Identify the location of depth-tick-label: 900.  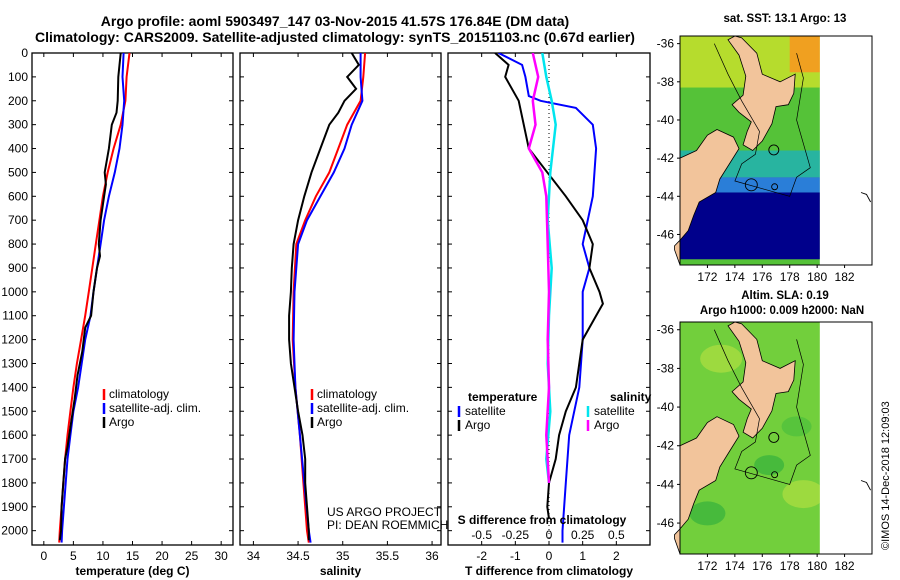
(18, 268).